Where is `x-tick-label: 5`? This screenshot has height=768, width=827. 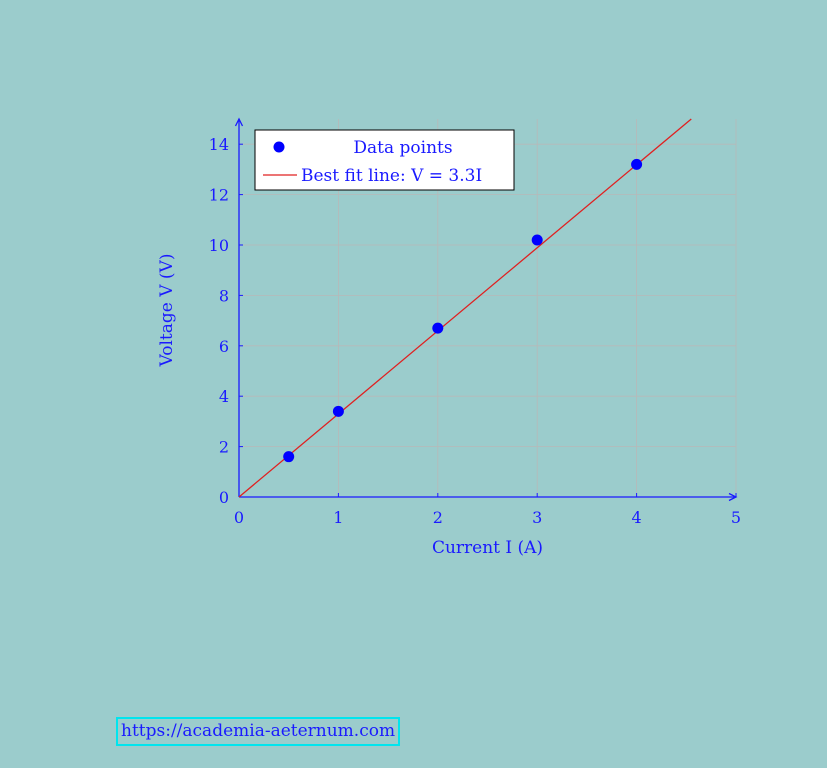 x-tick-label: 5 is located at coordinates (736, 517).